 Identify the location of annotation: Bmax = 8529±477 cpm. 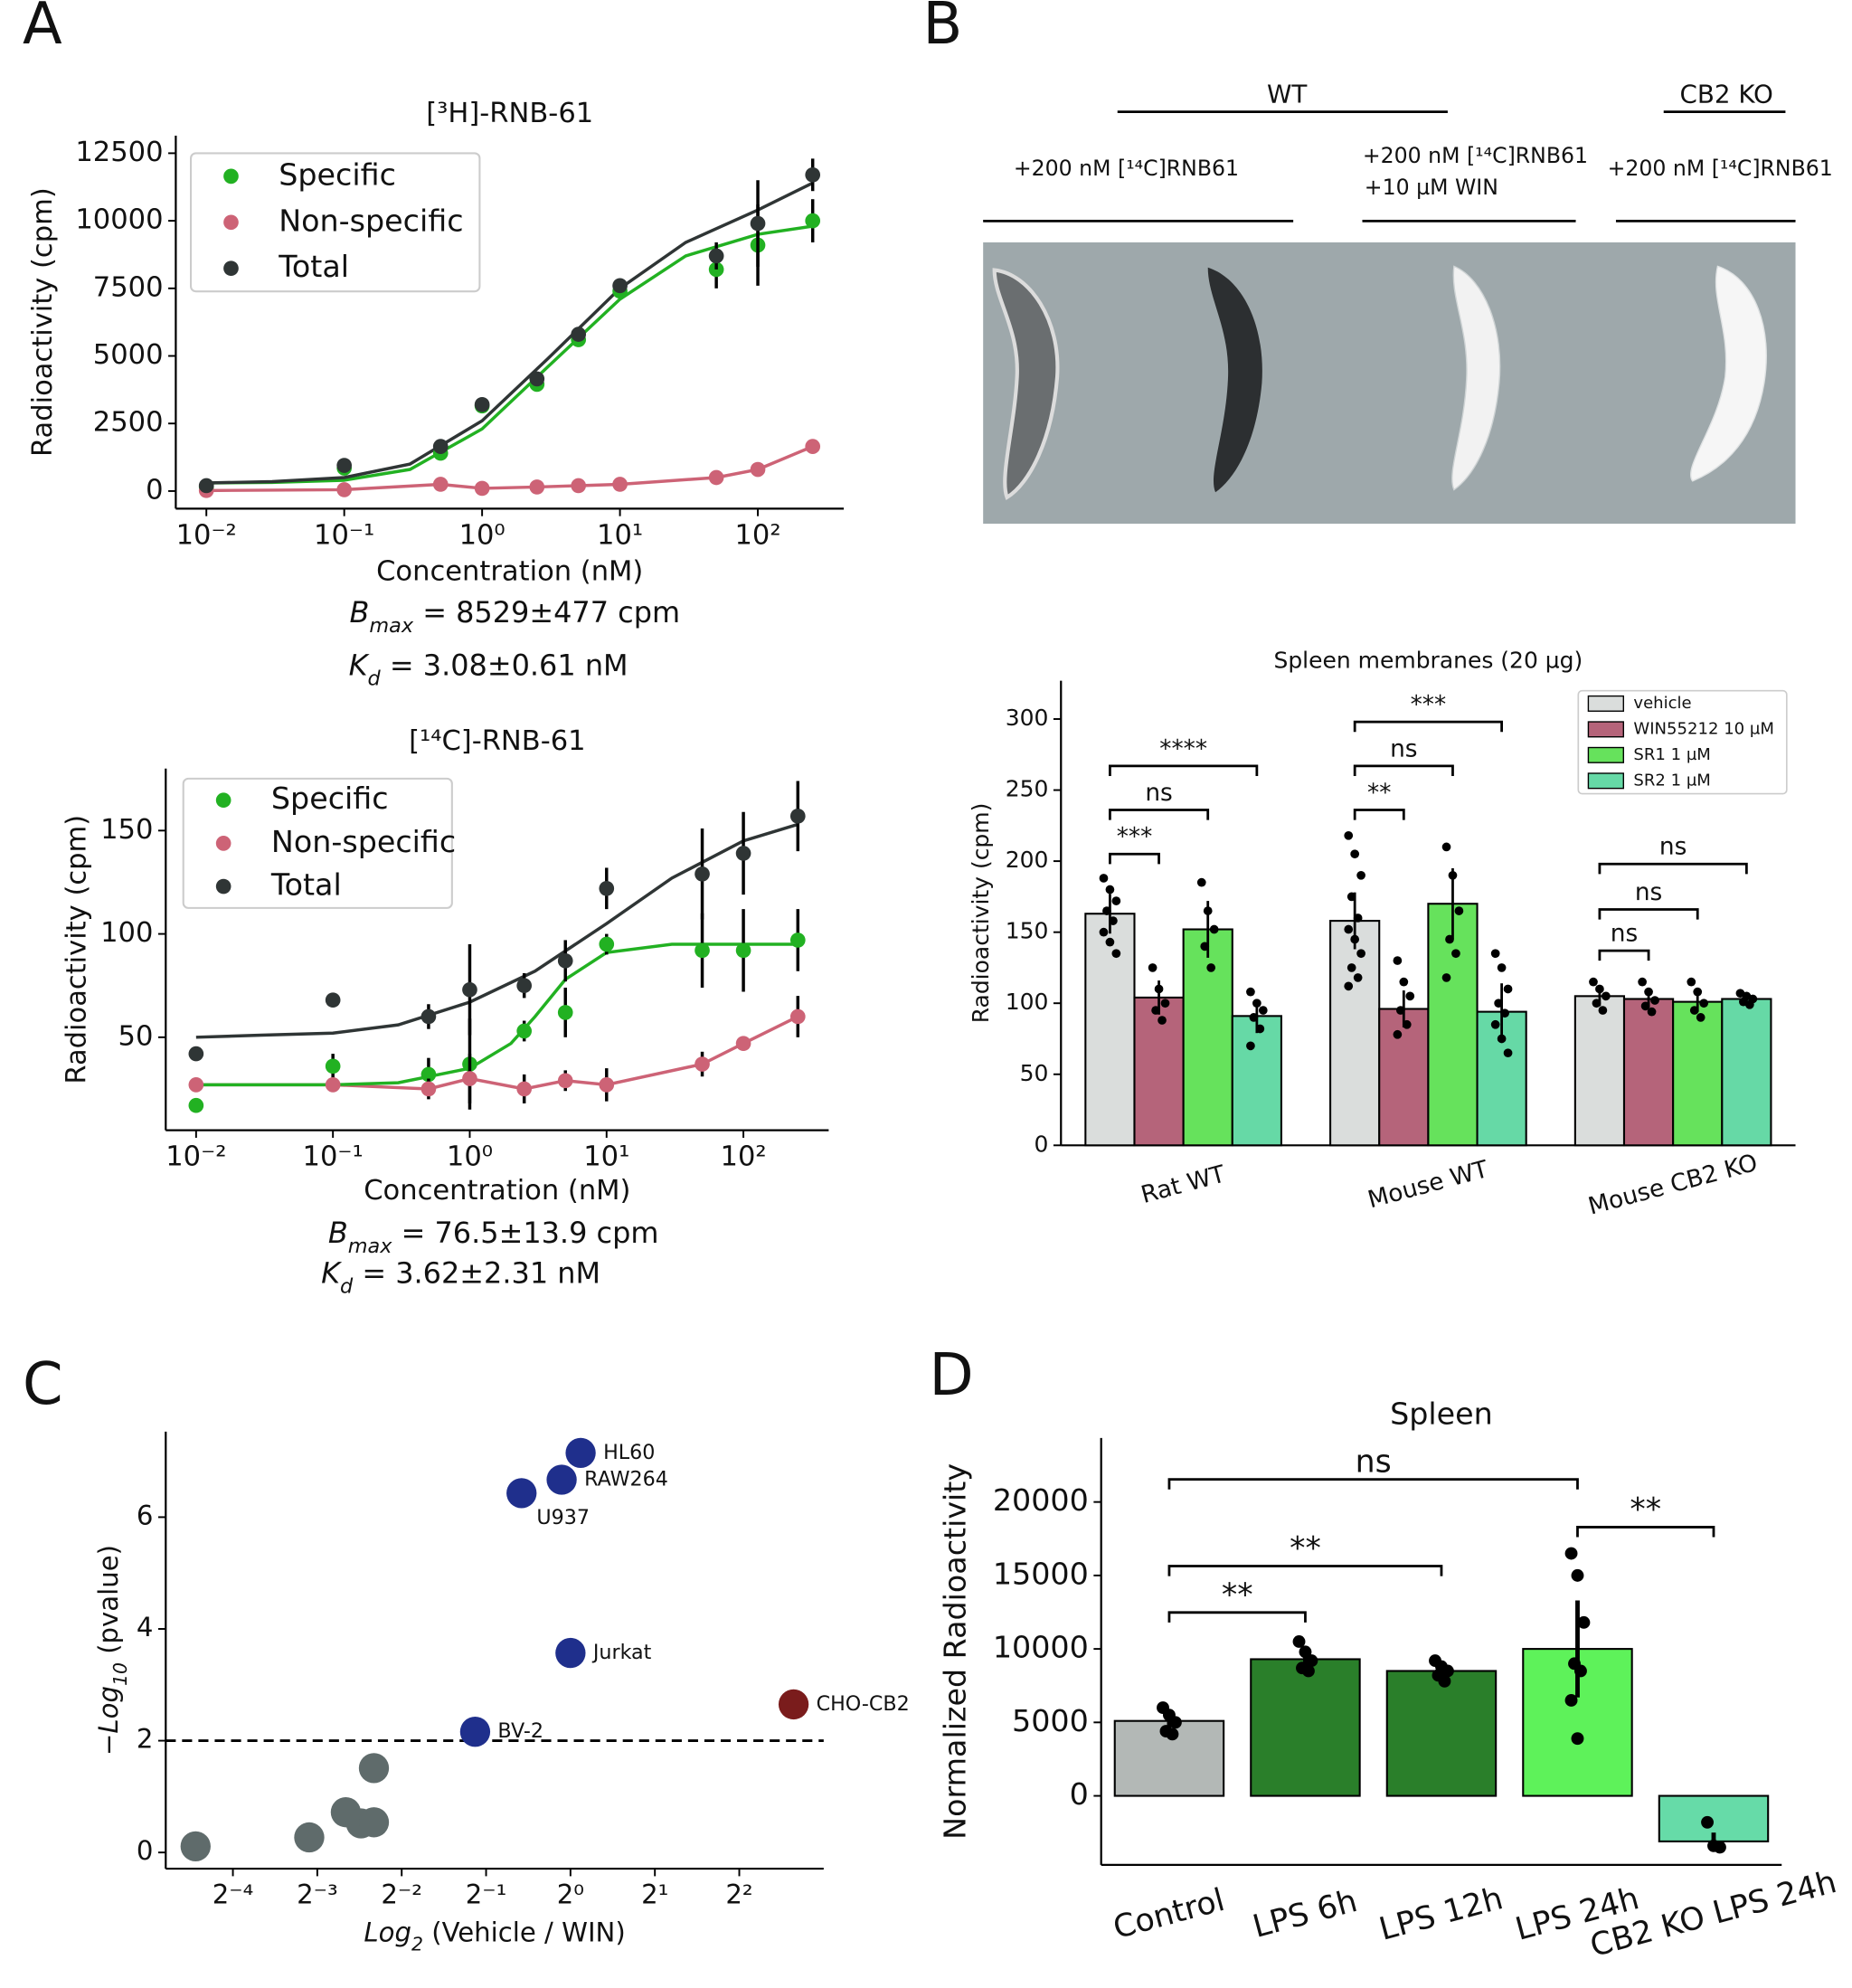
(515, 617).